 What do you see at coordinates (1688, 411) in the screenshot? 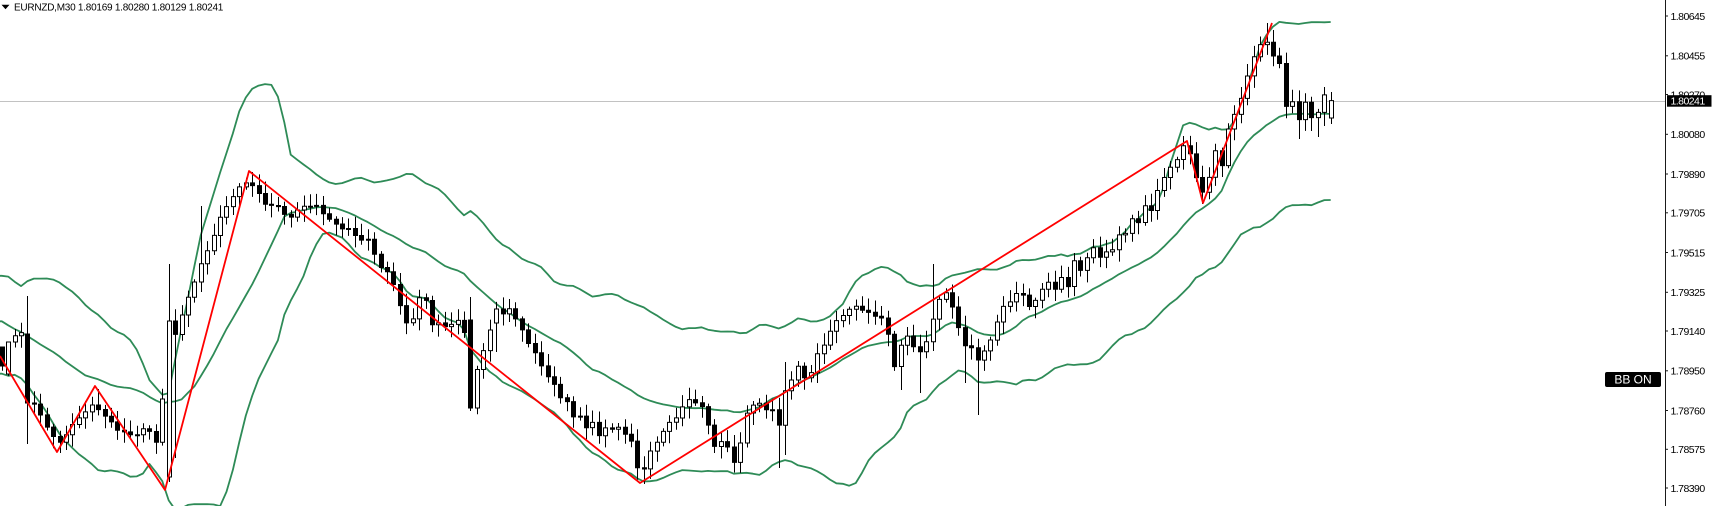
I see `svg-text: 1.78760` at bounding box center [1688, 411].